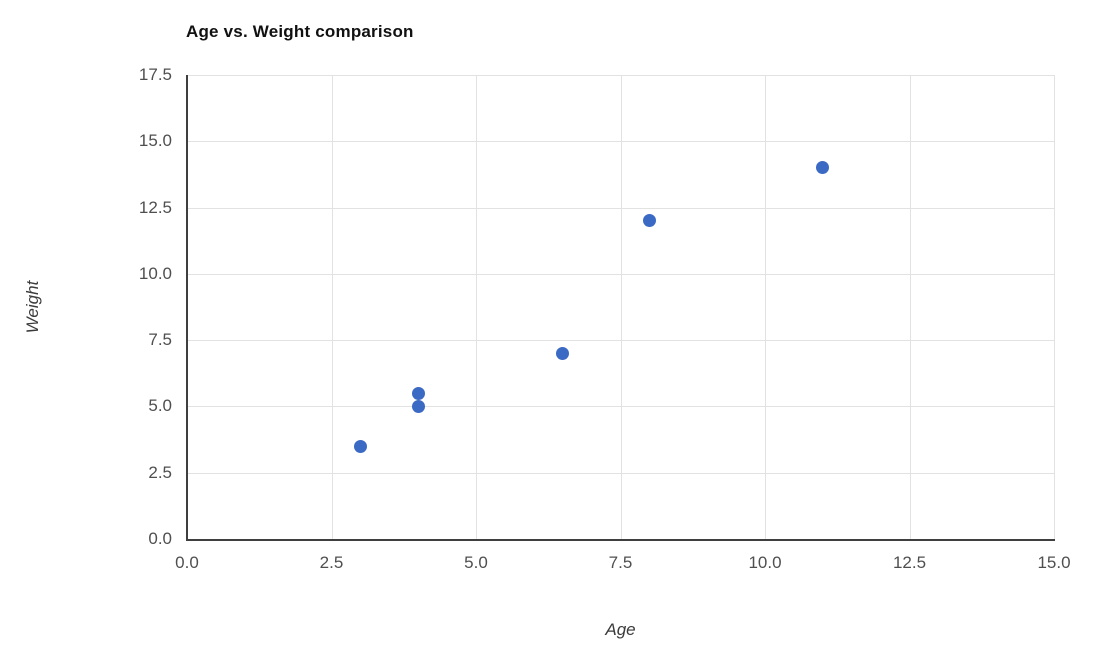  What do you see at coordinates (909, 562) in the screenshot?
I see `x-tick-label: 12.5` at bounding box center [909, 562].